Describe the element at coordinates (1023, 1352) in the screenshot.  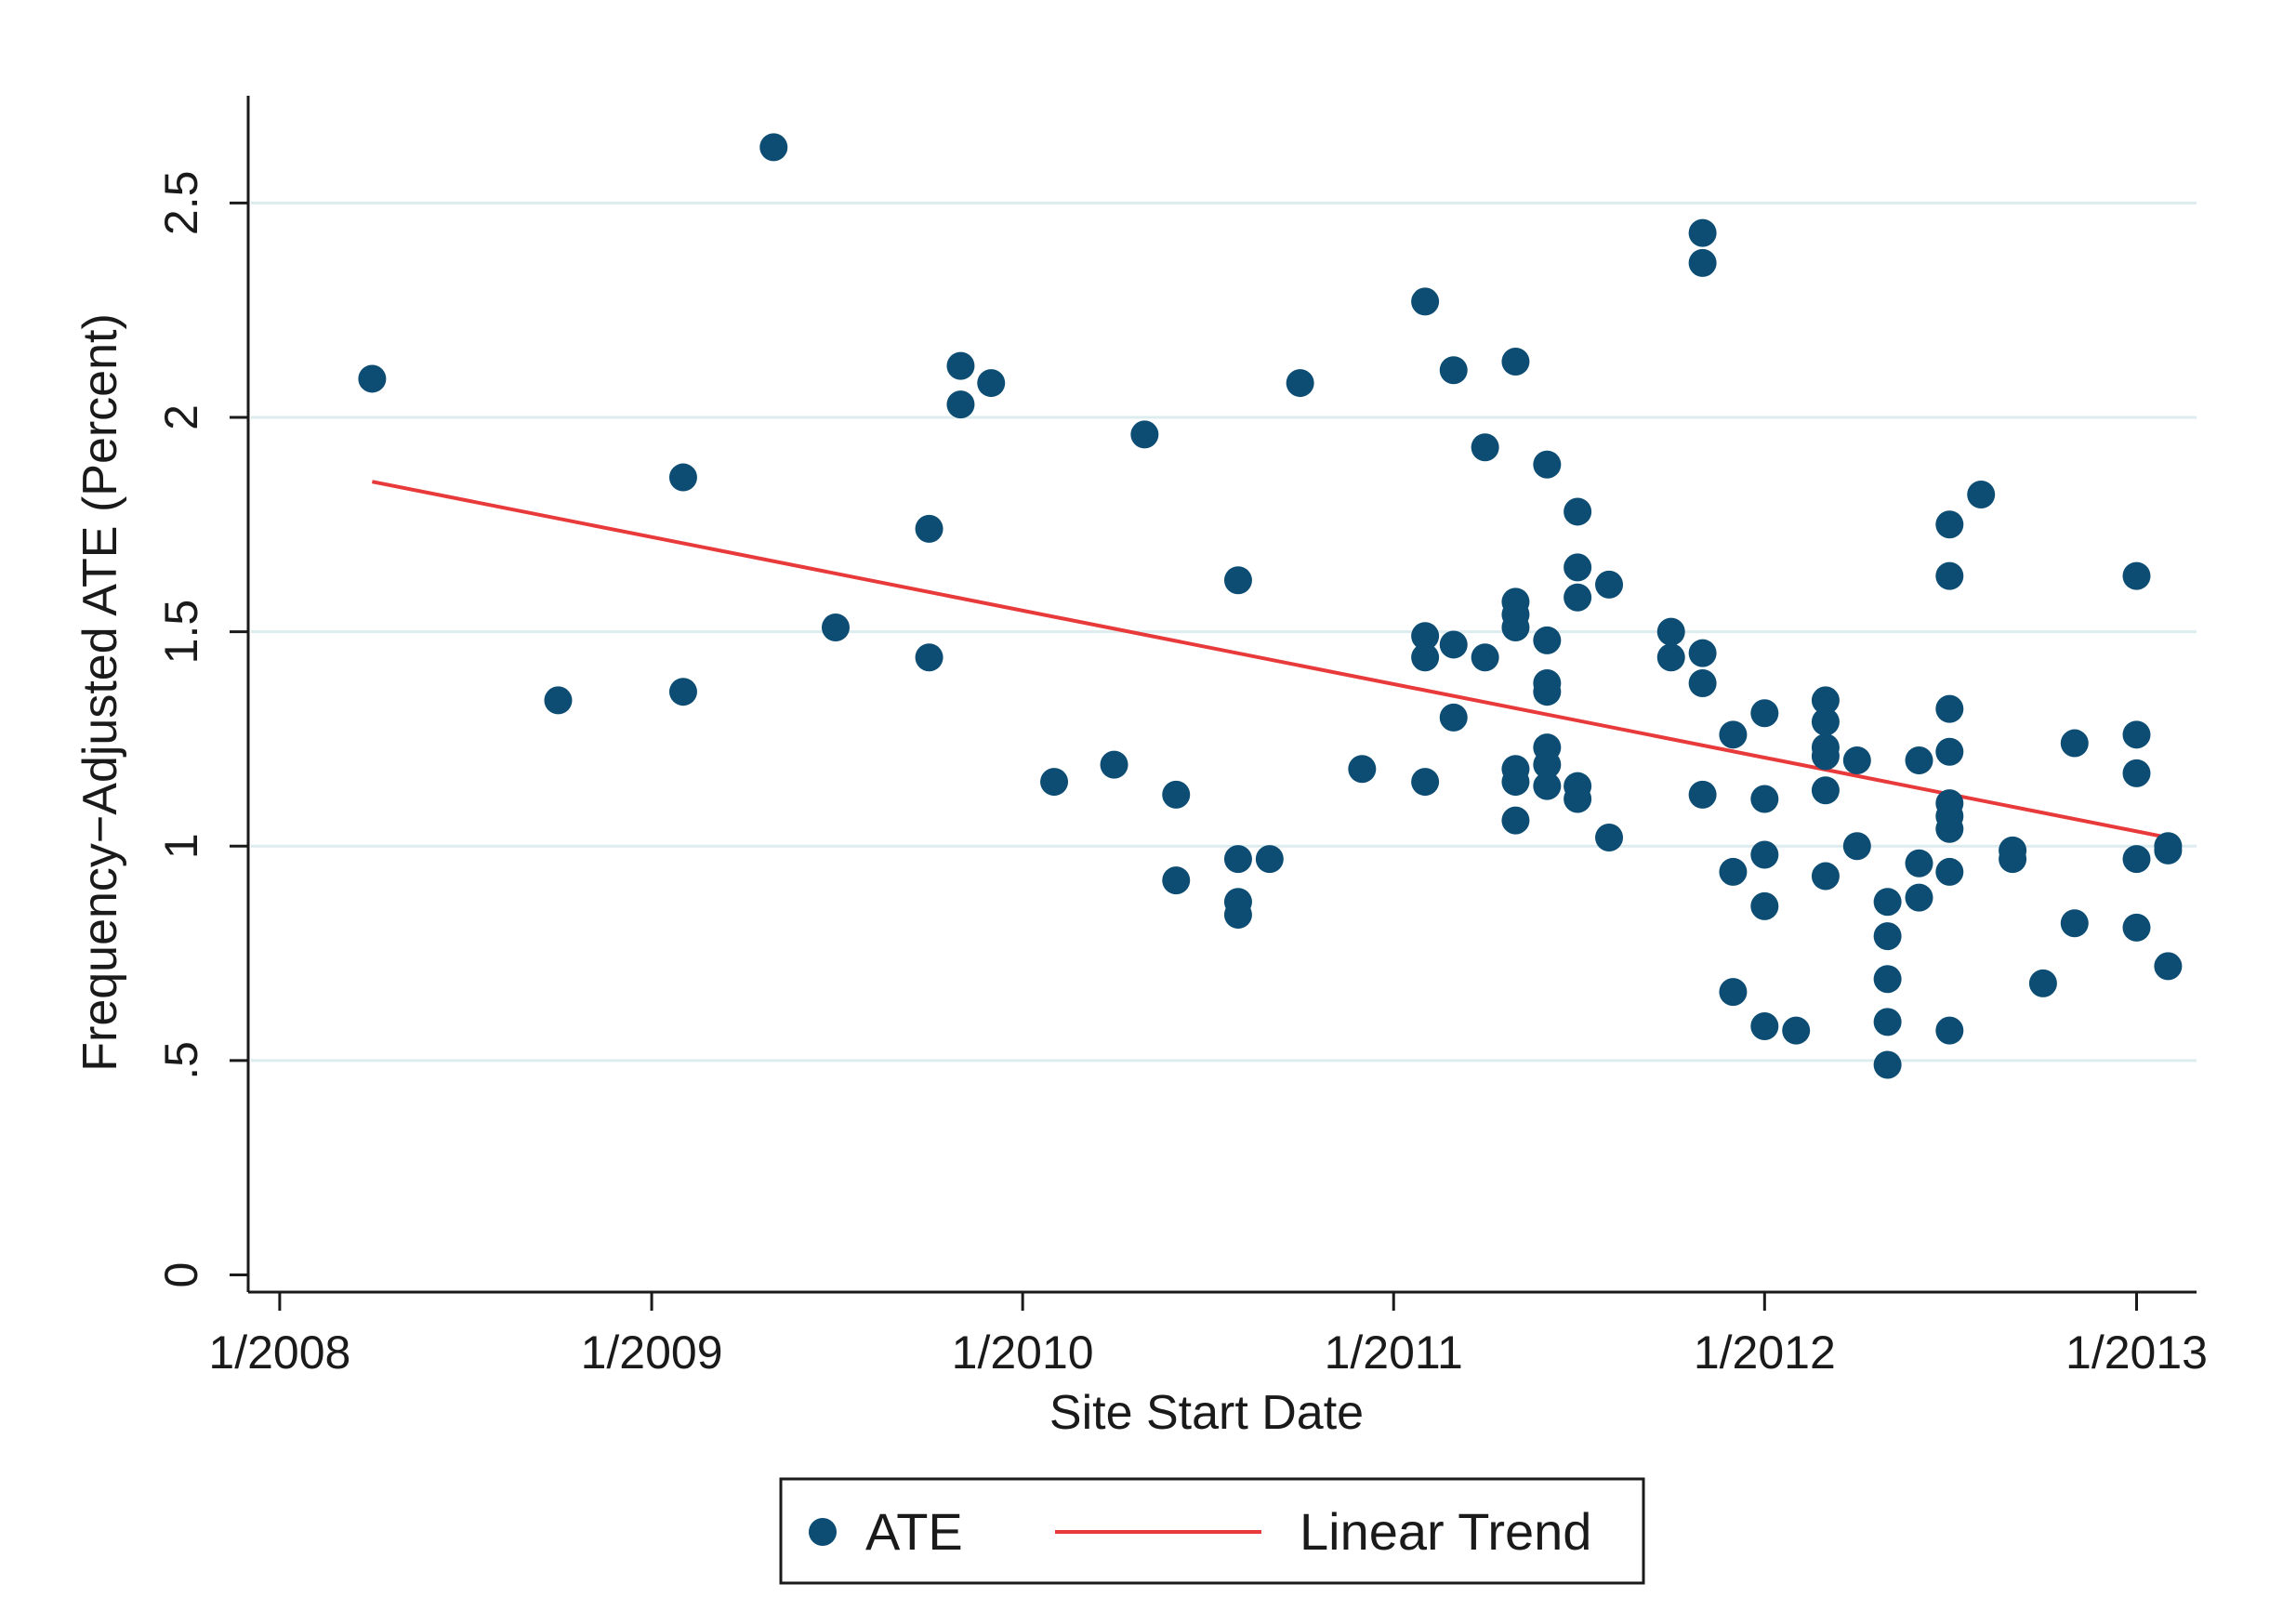
I see `x-tick-label: 1/2010` at that location.